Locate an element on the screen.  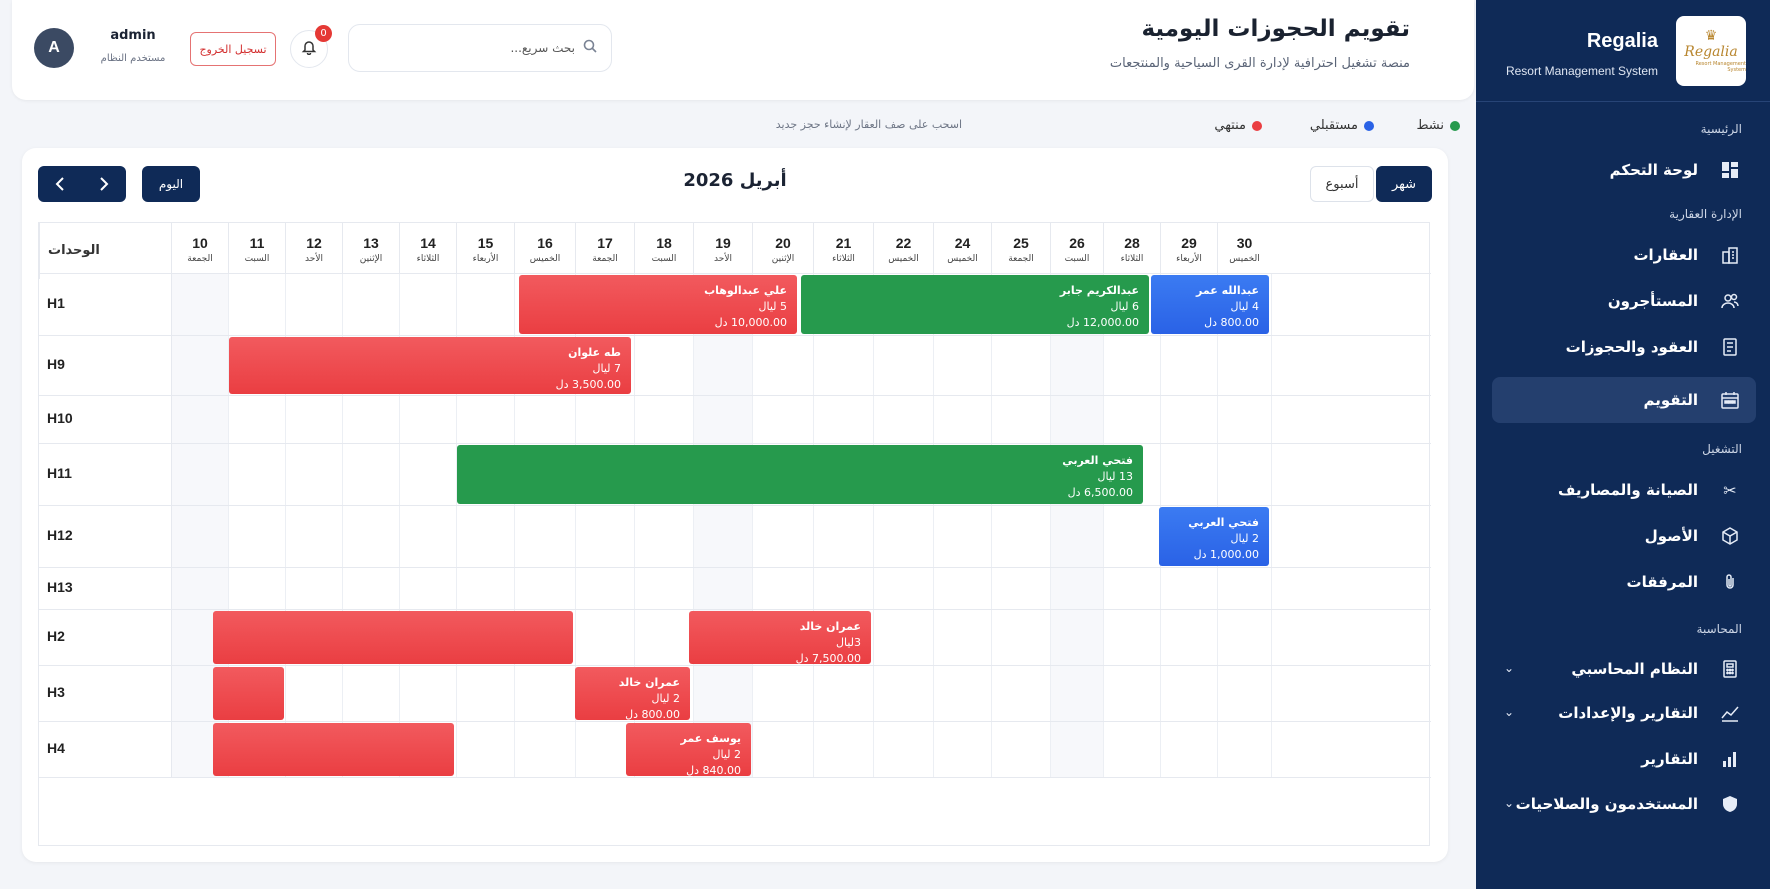
day-number: 15 is located at coordinates (485, 243).